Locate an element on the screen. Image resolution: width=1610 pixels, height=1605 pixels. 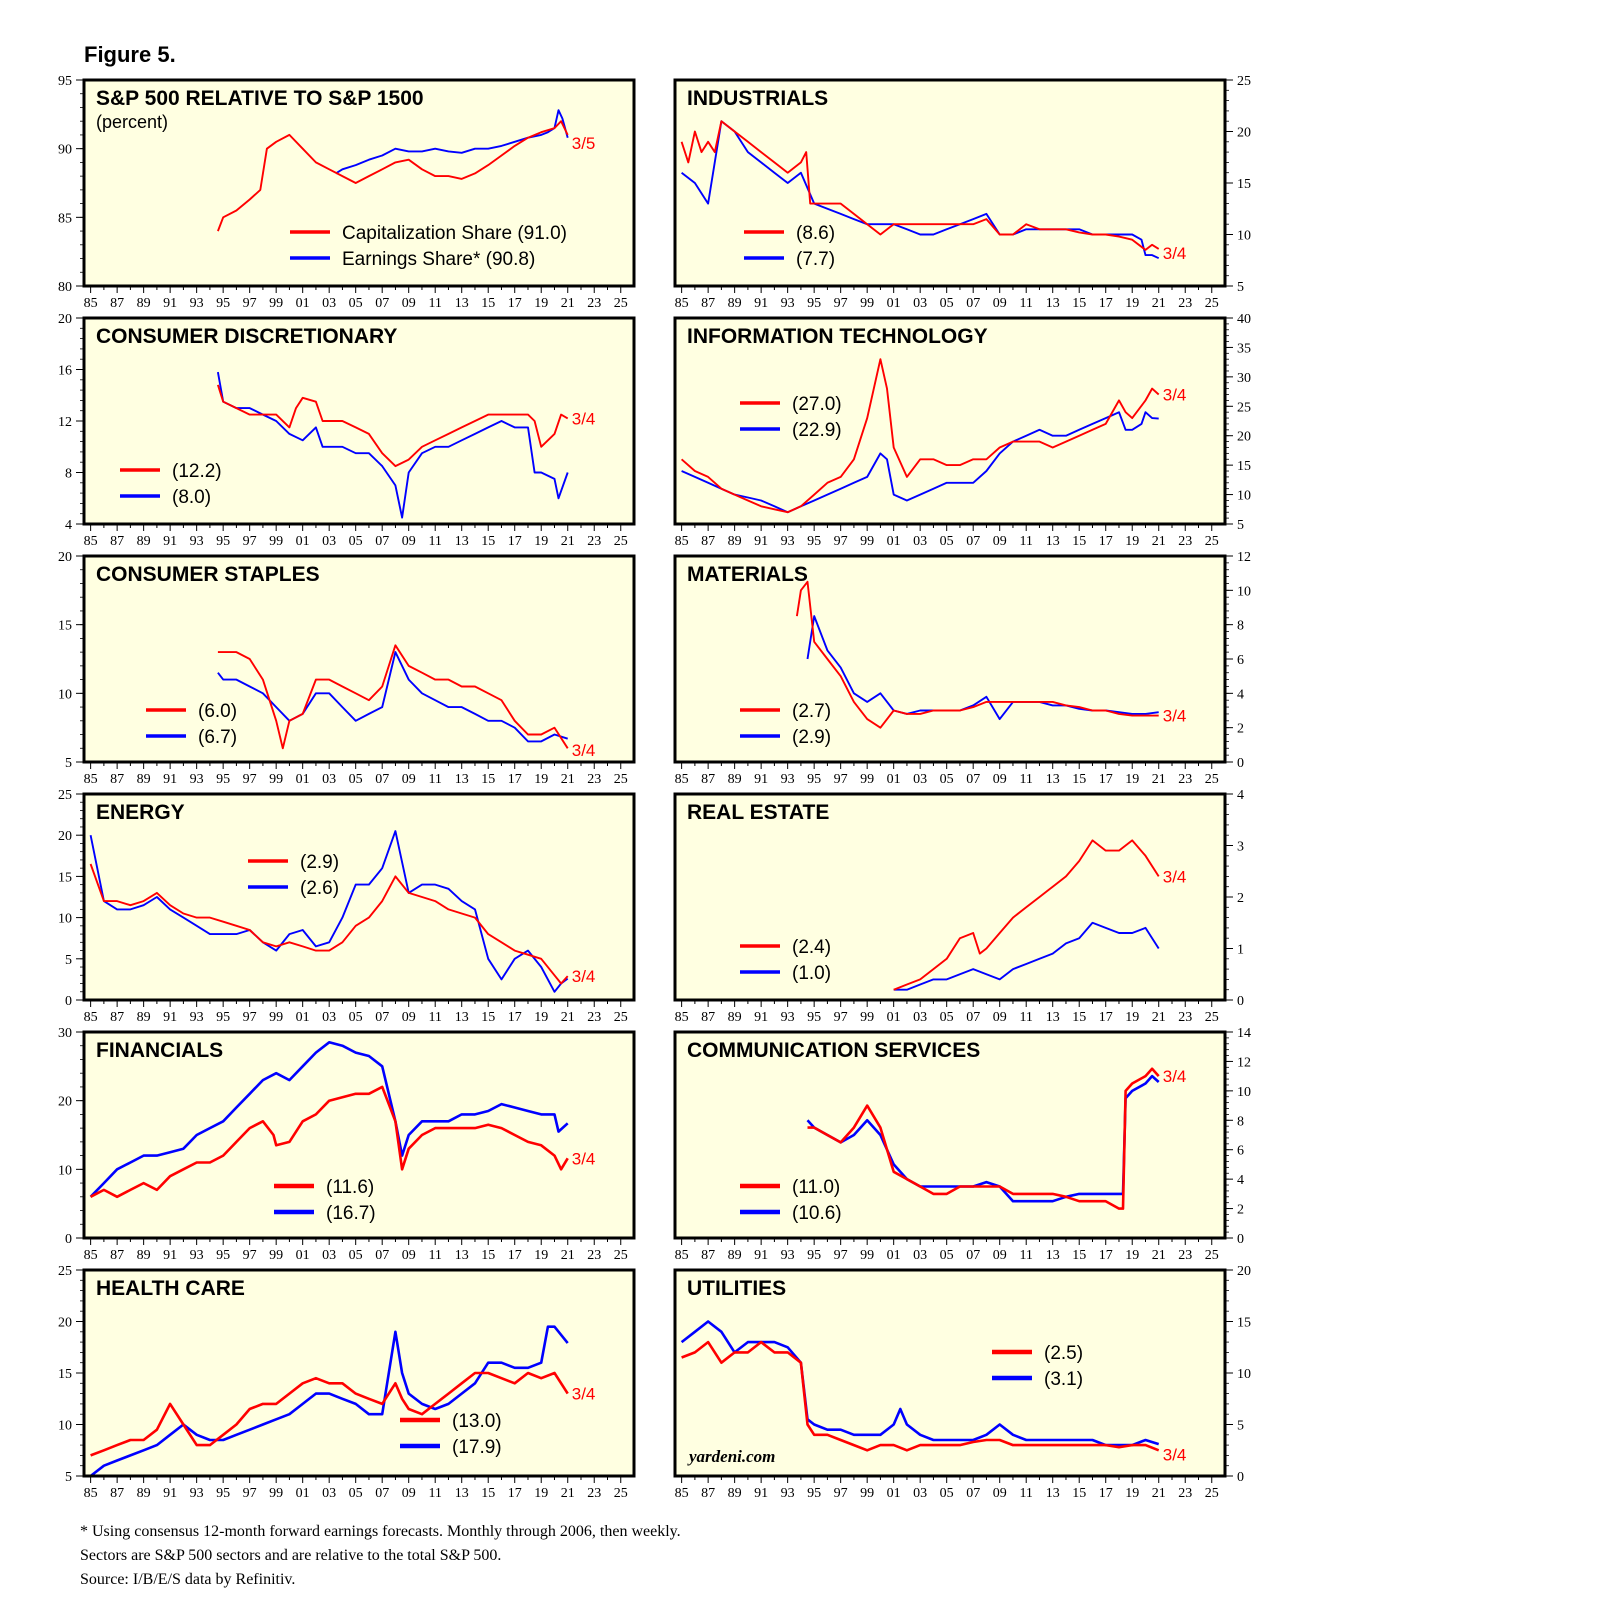
y-axis: 0 2 4 6 8 10 12 is located at coordinates (1238, 660).